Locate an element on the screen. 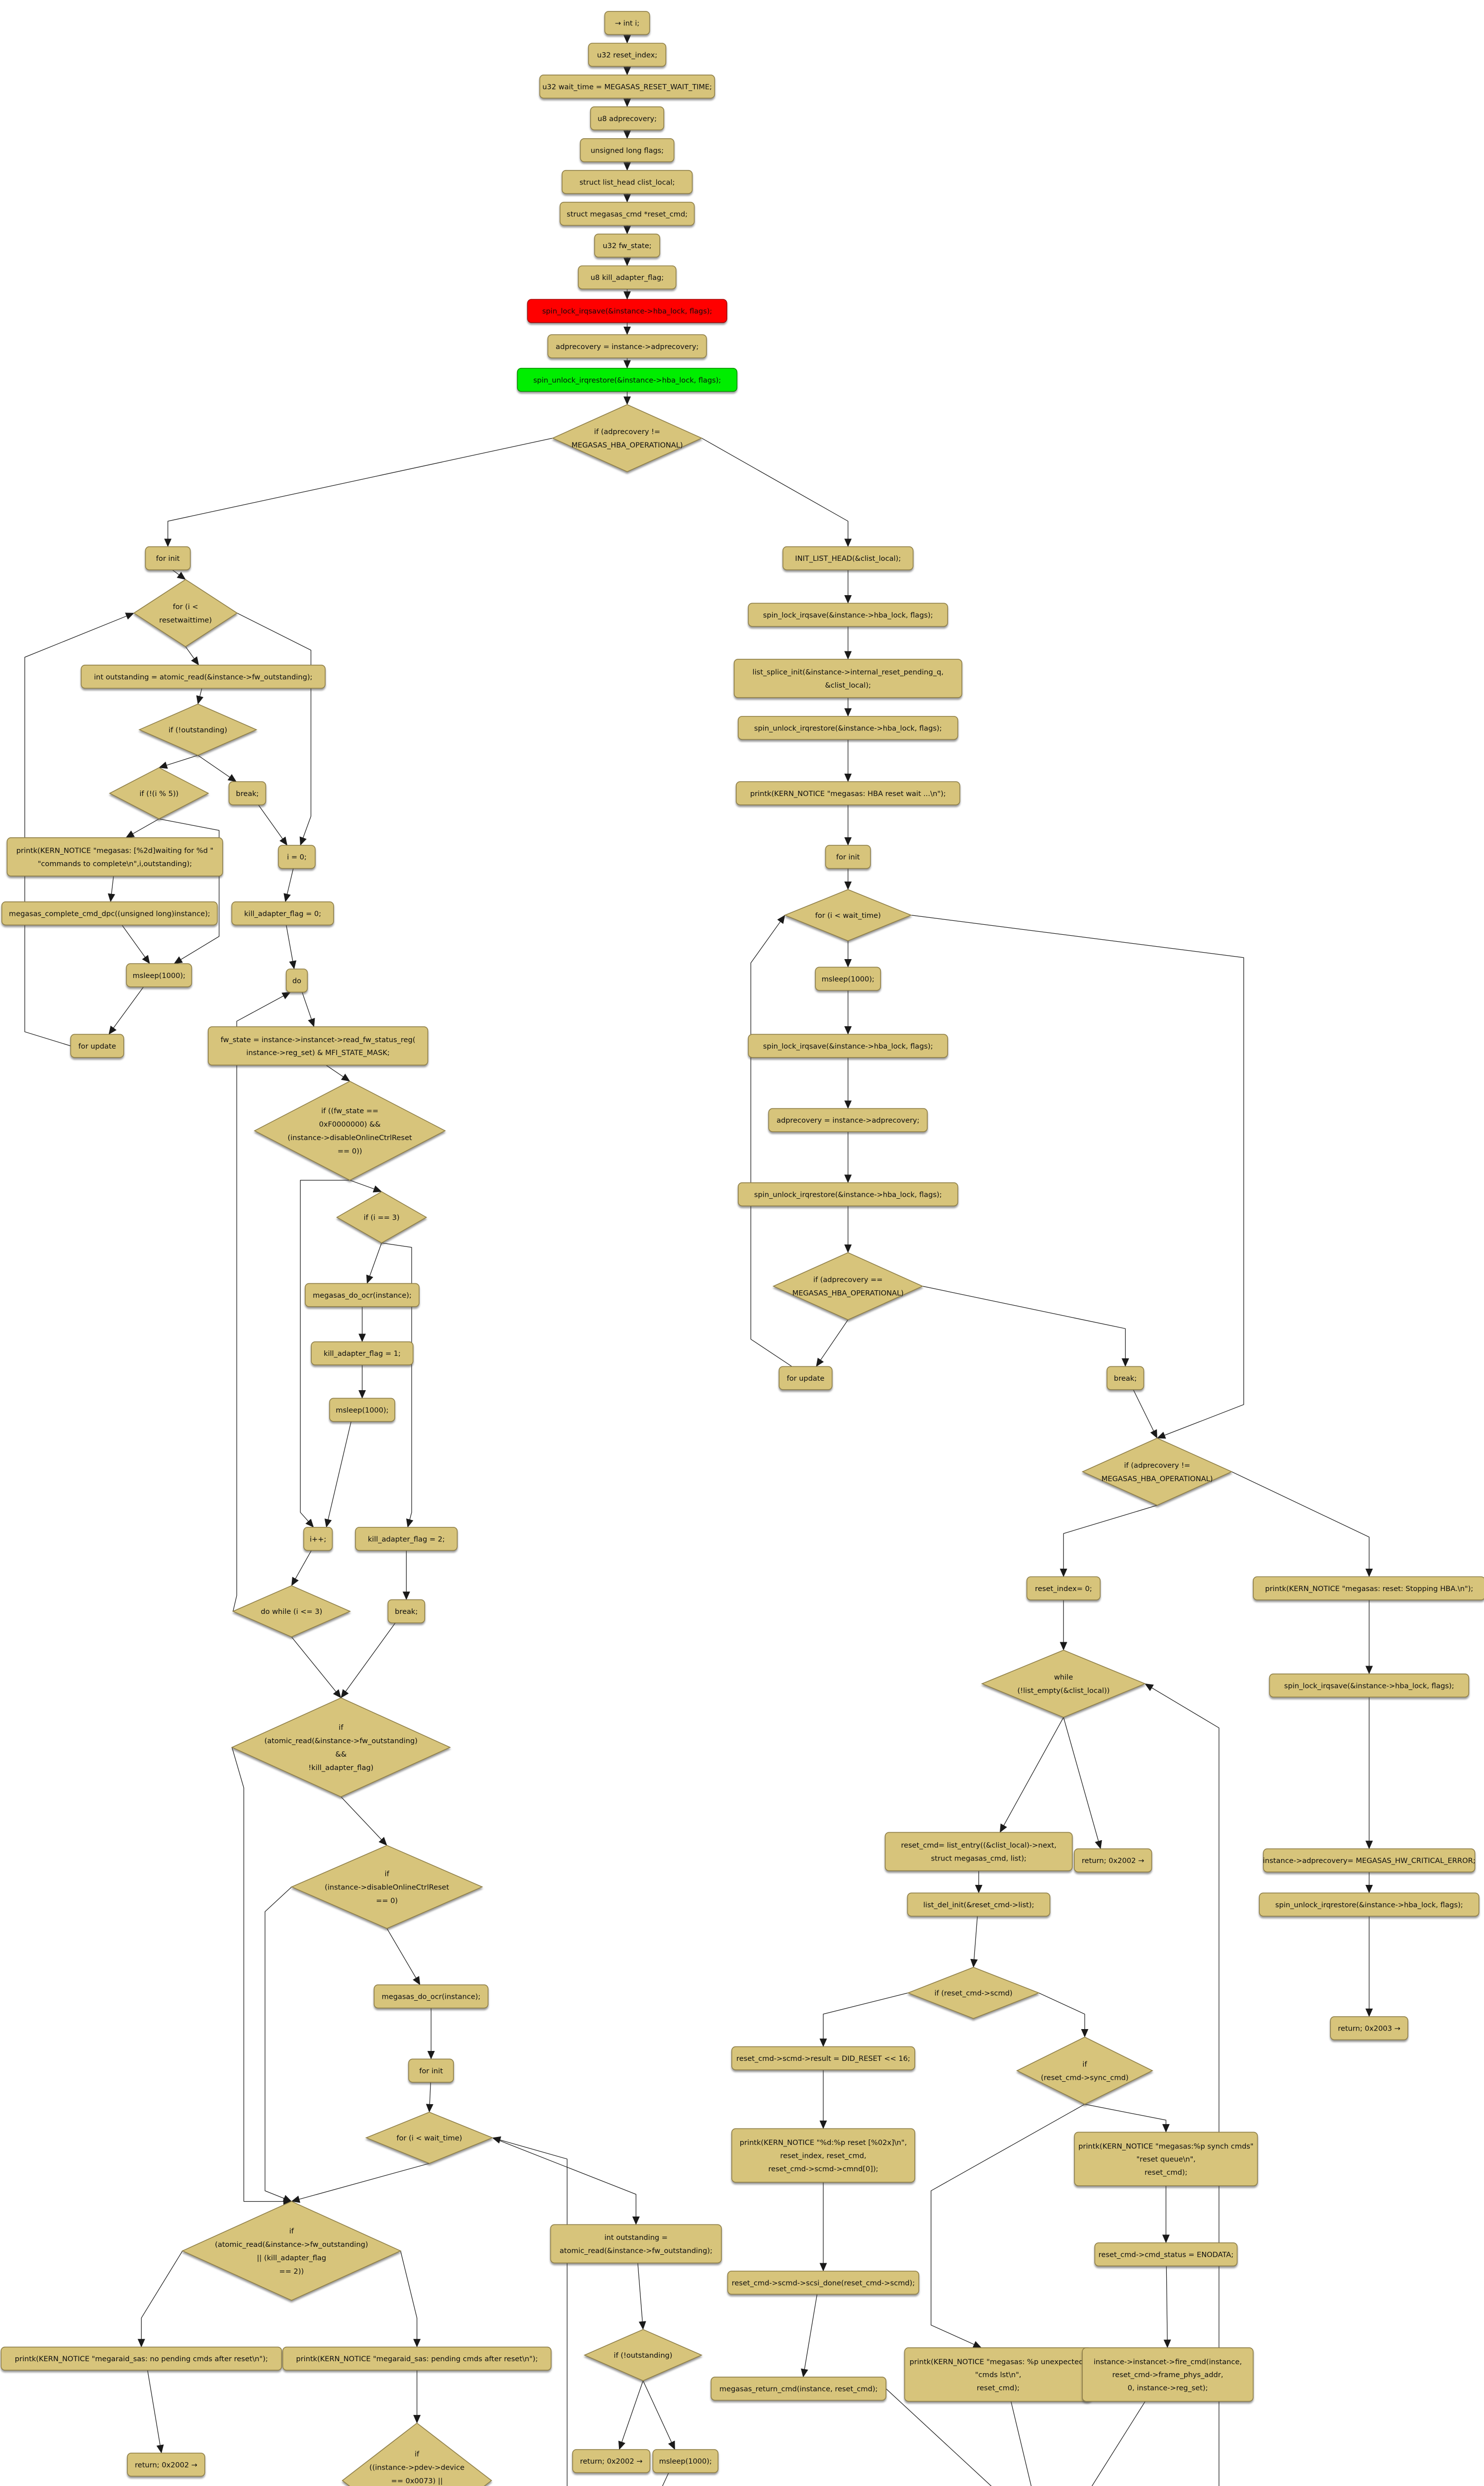 This screenshot has width=1484, height=2486. flow-node-label: struct megasas_cmd *reset_cmd; is located at coordinates (627, 214).